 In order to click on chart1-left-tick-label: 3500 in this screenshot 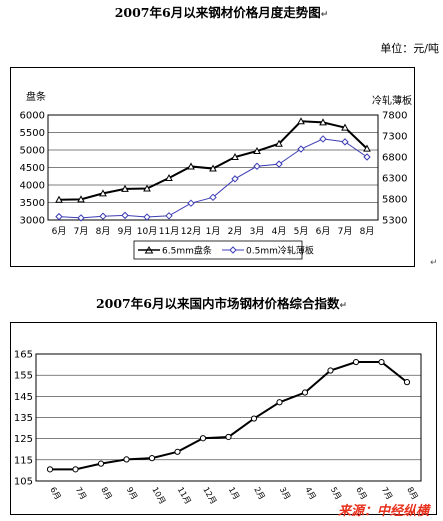, I will do `click(32, 203)`.